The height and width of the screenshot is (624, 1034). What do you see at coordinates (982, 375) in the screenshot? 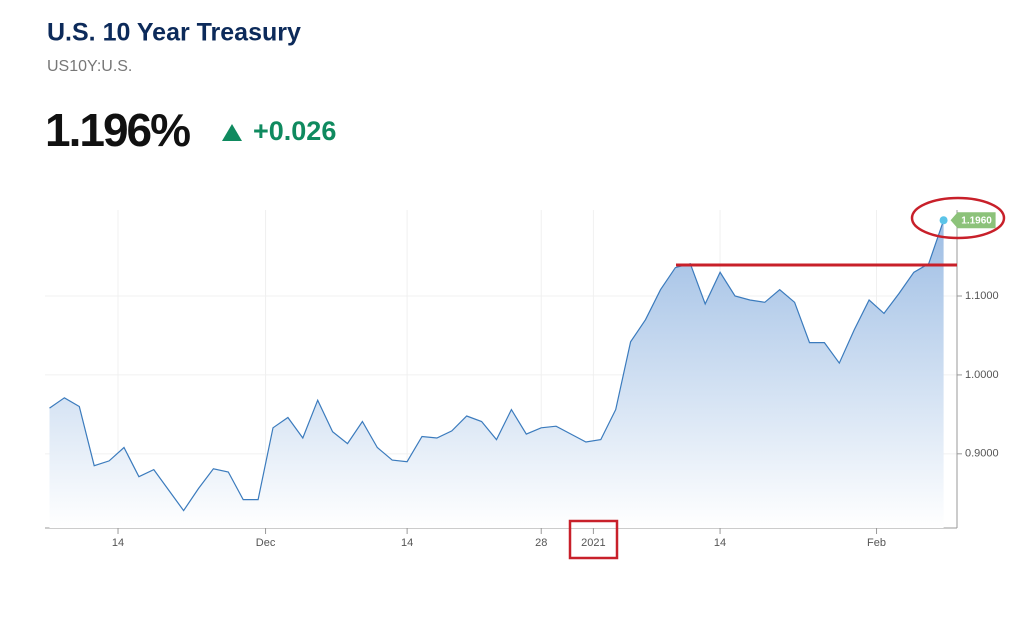
I see `y-tick-label: 1.0000` at bounding box center [982, 375].